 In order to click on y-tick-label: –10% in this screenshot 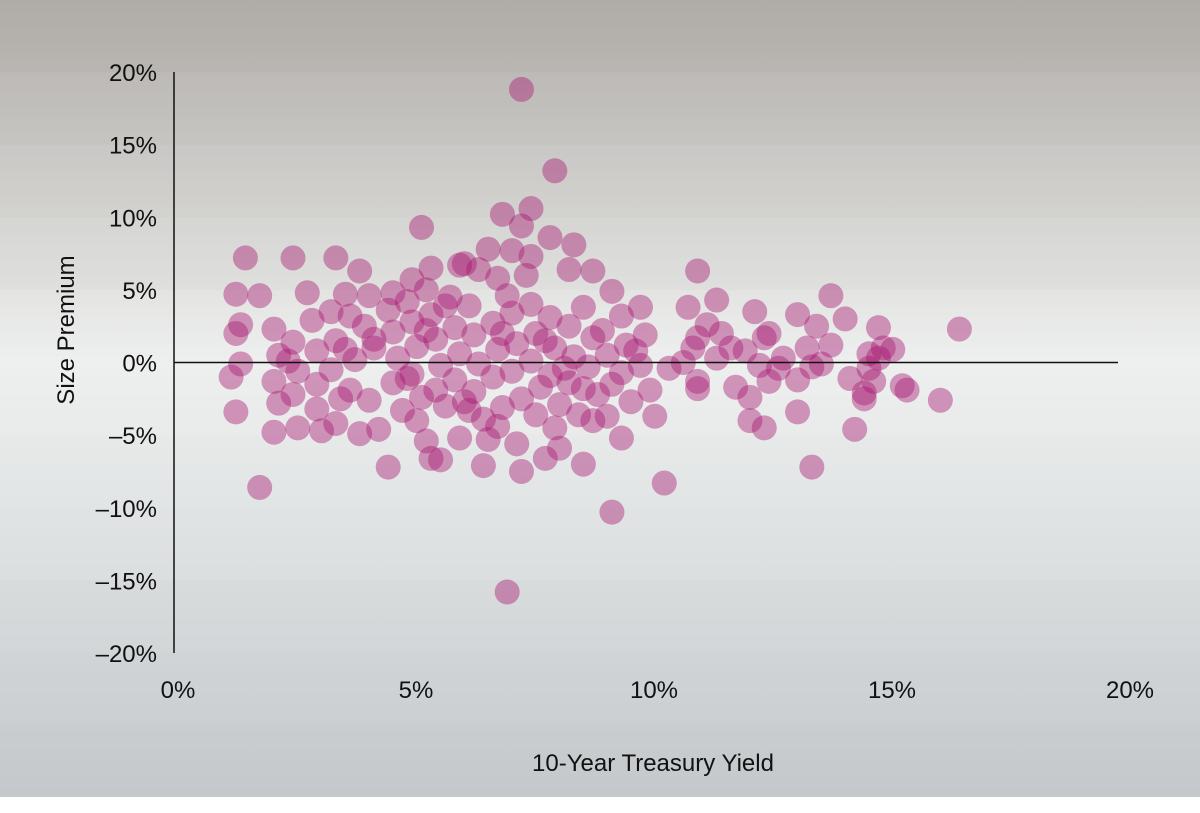, I will do `click(126, 509)`.